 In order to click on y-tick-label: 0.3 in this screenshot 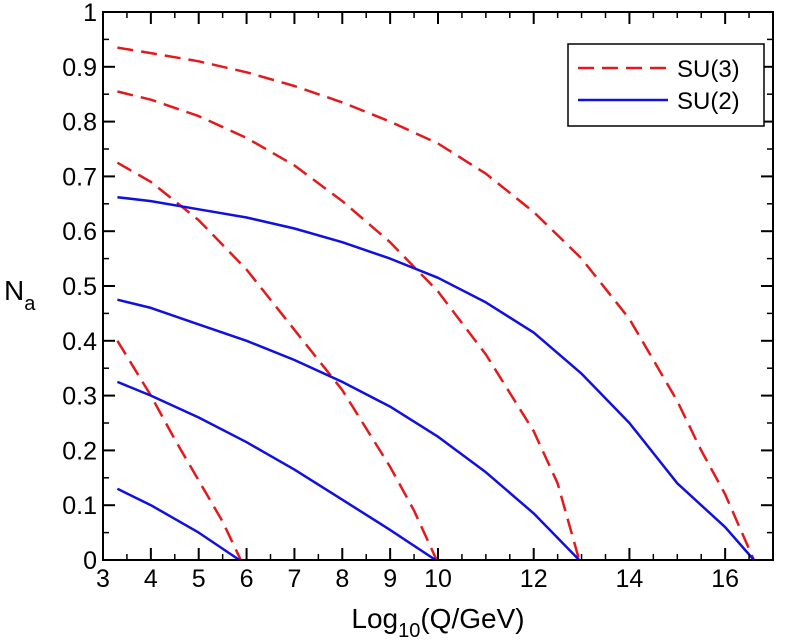, I will do `click(79, 397)`.